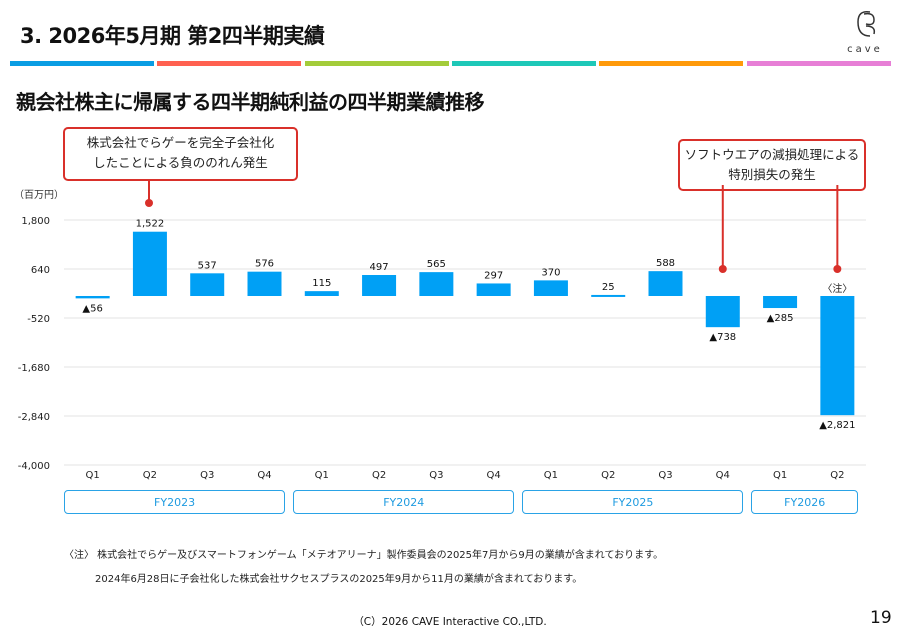 This screenshot has height=636, width=900. What do you see at coordinates (39, 195) in the screenshot?
I see `y-axis-label: （百万円）` at bounding box center [39, 195].